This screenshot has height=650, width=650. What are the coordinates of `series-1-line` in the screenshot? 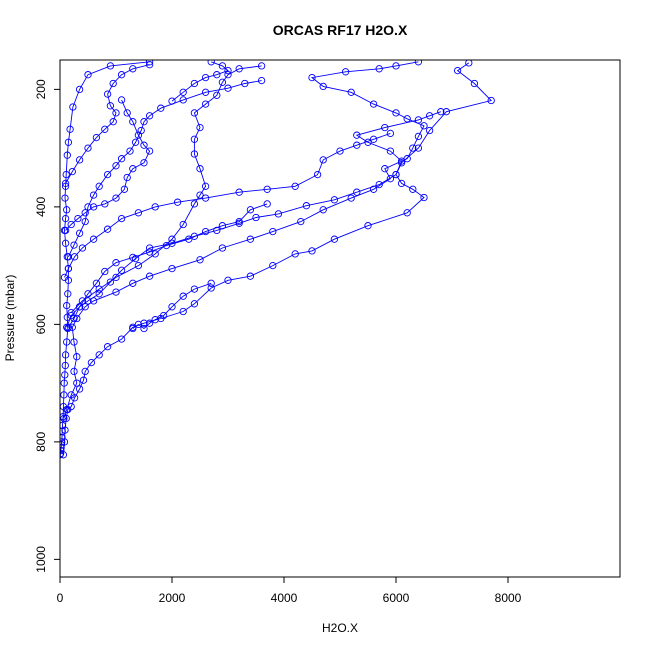 It's located at (105, 258).